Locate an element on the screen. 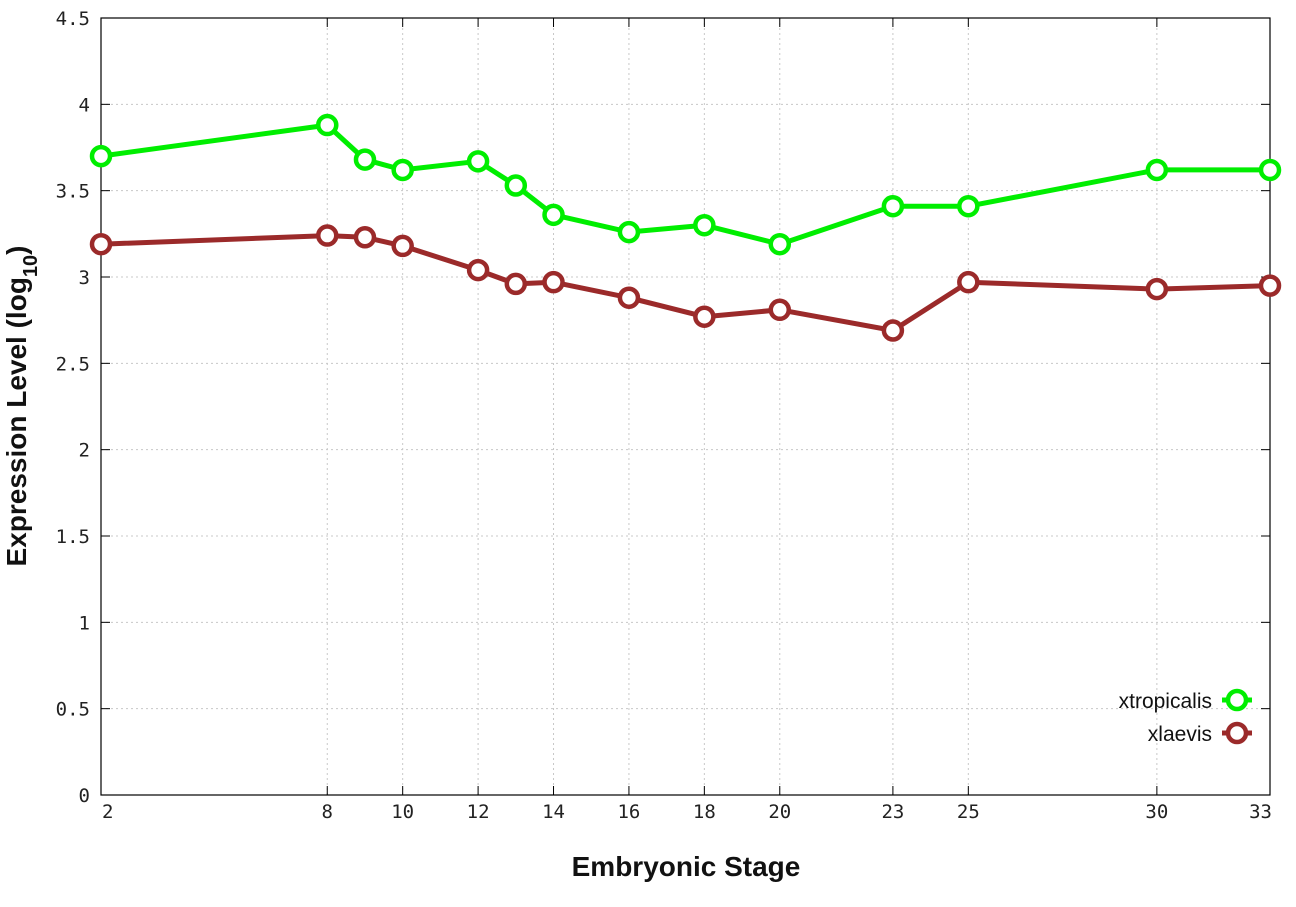  y-tick-label: 3 is located at coordinates (84, 278).